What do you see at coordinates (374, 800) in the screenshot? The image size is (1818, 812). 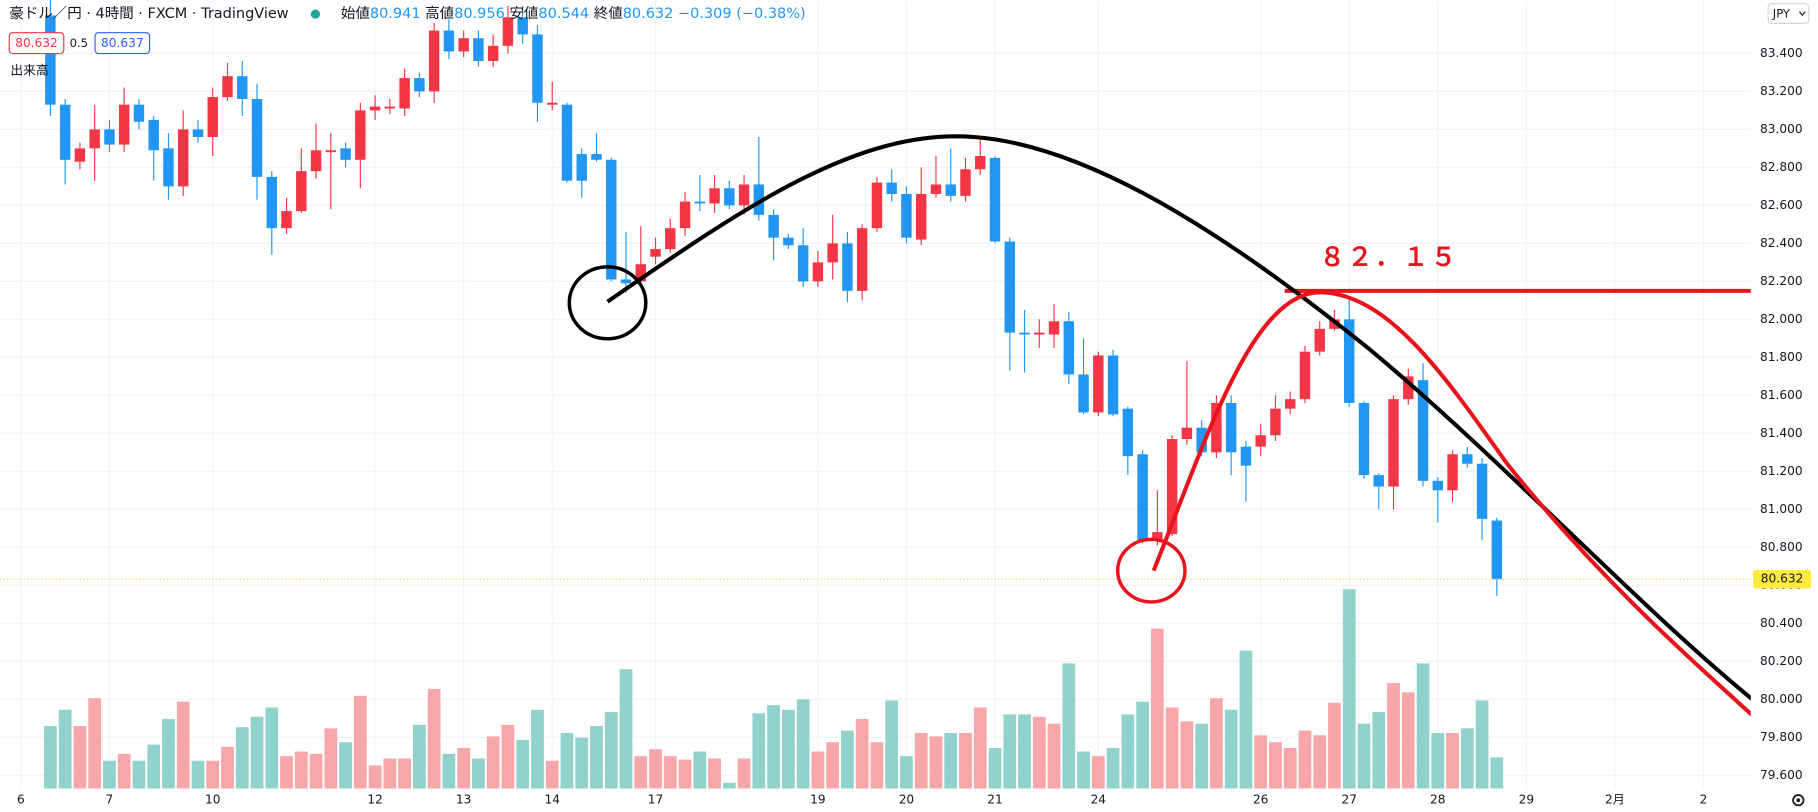 I see `x-tick-label: 12` at bounding box center [374, 800].